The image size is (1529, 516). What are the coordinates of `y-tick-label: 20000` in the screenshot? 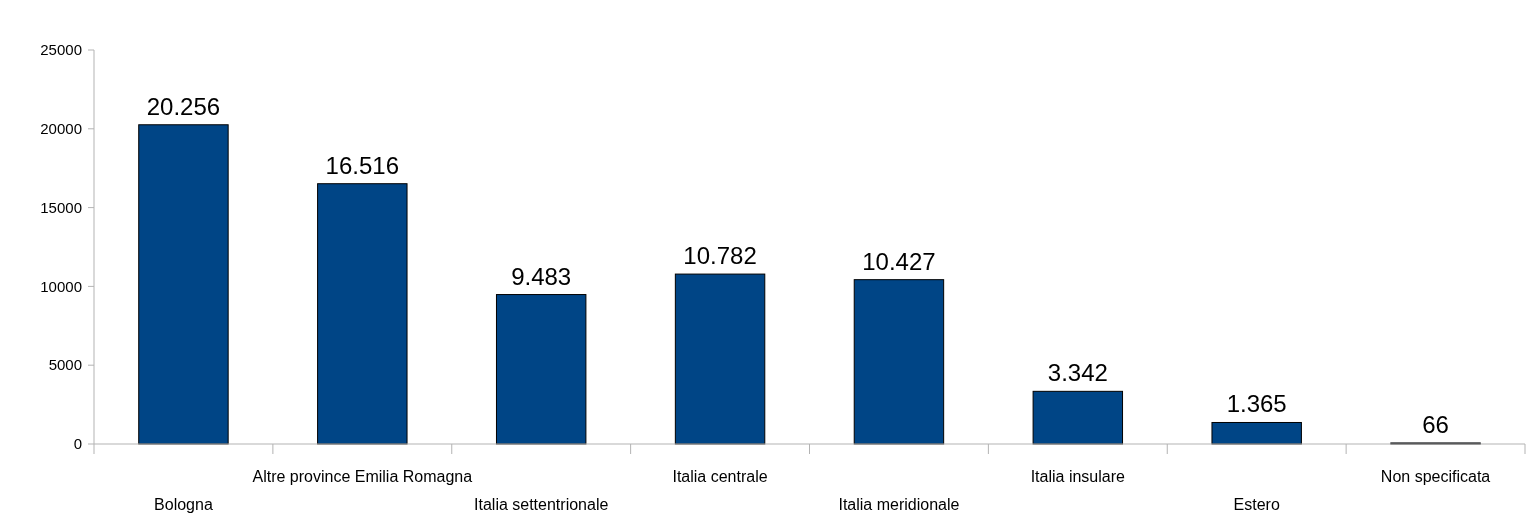 It's located at (61, 129).